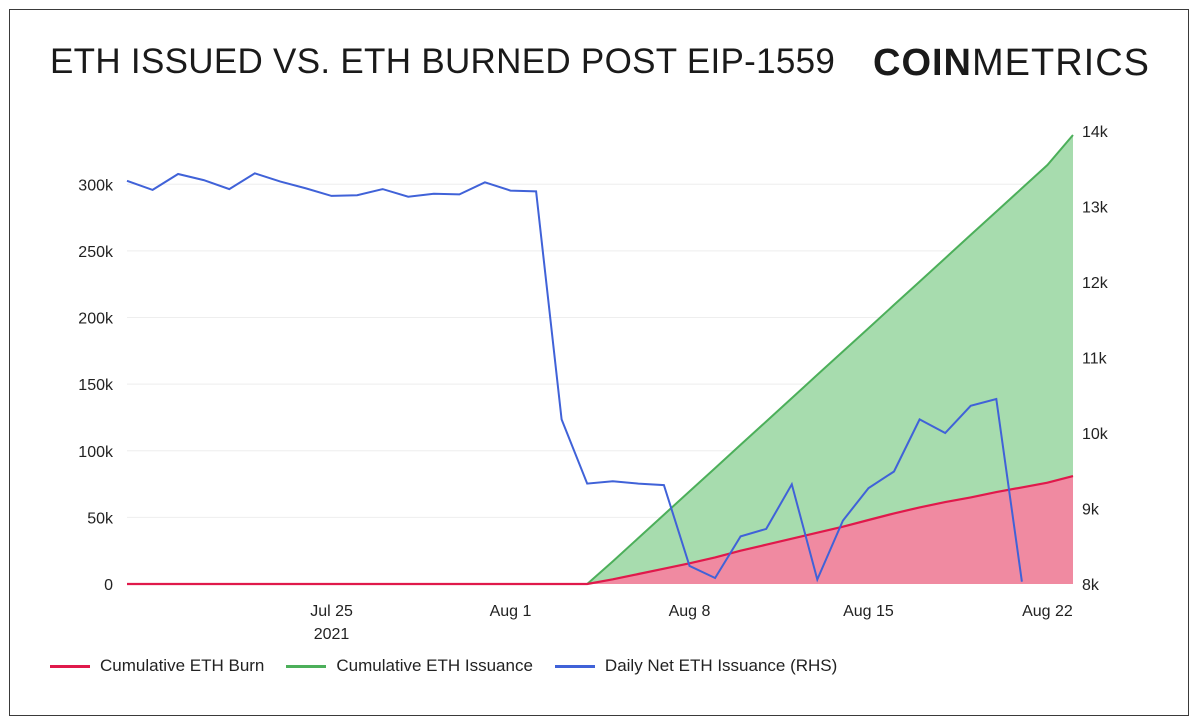 The height and width of the screenshot is (727, 1200). Describe the element at coordinates (1091, 585) in the screenshot. I see `y-right-tick-label: 8k` at that location.